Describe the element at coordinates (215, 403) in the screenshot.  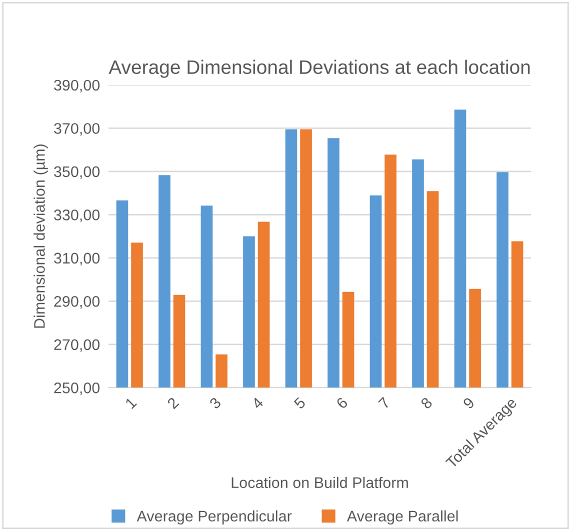
I see `x-tick-label: 3` at that location.